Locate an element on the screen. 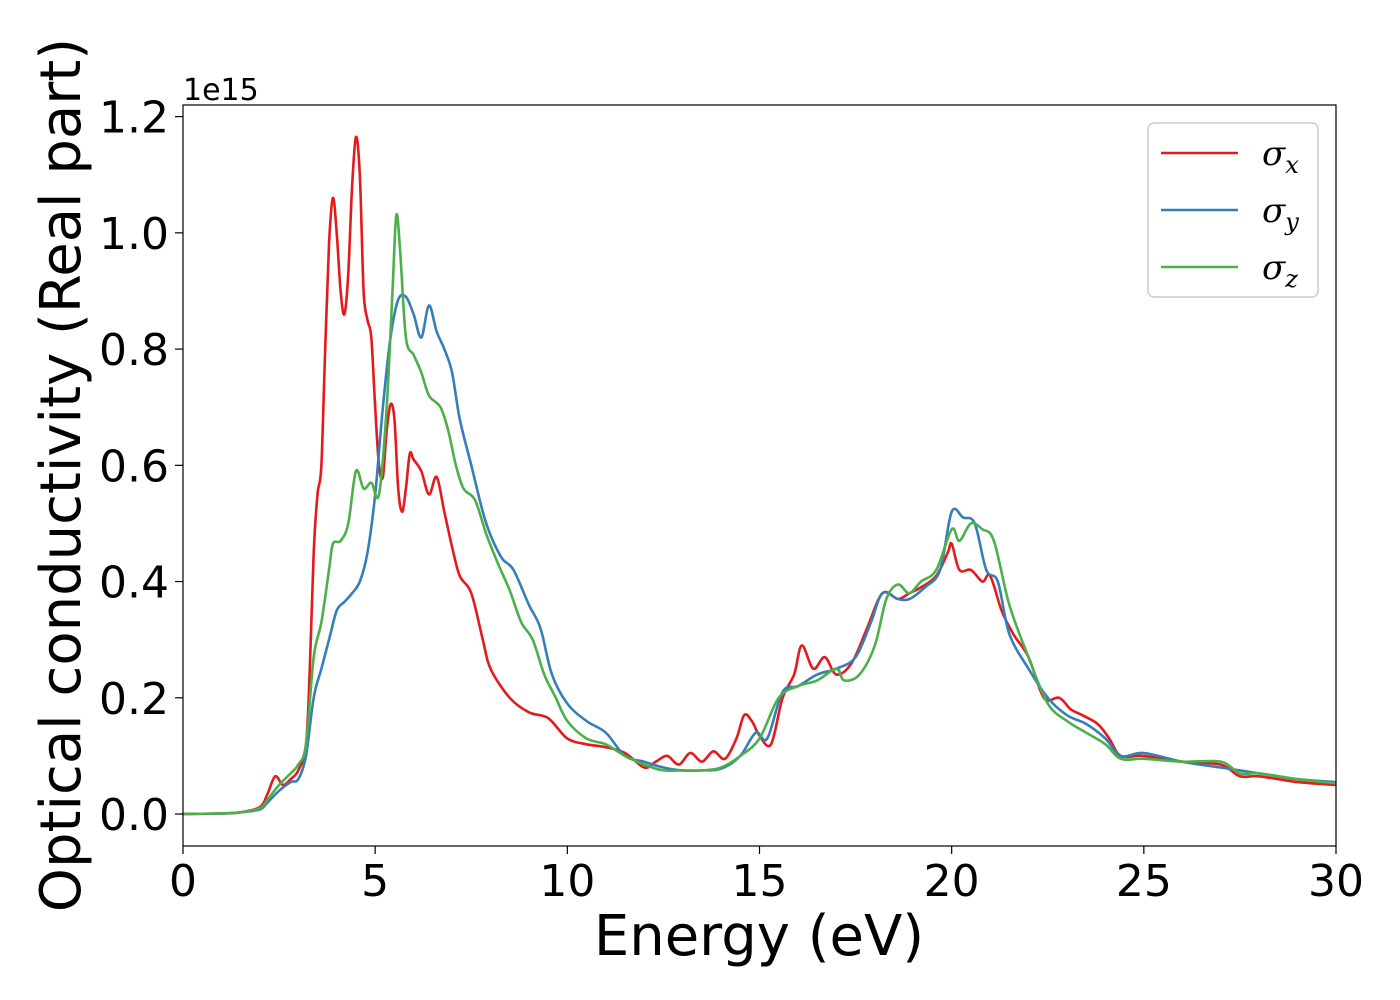 The width and height of the screenshot is (1400, 1000). y-tick-label: 1.2 is located at coordinates (134, 118).